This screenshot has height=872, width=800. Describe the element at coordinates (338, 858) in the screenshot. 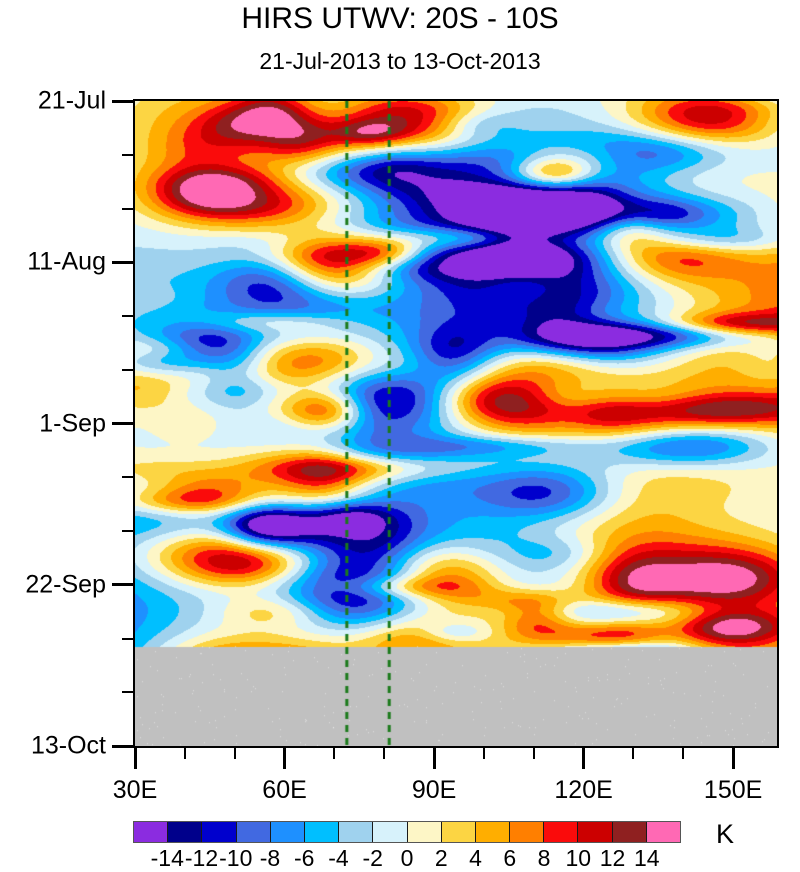

I see `colorbar-tick-label: -4` at that location.